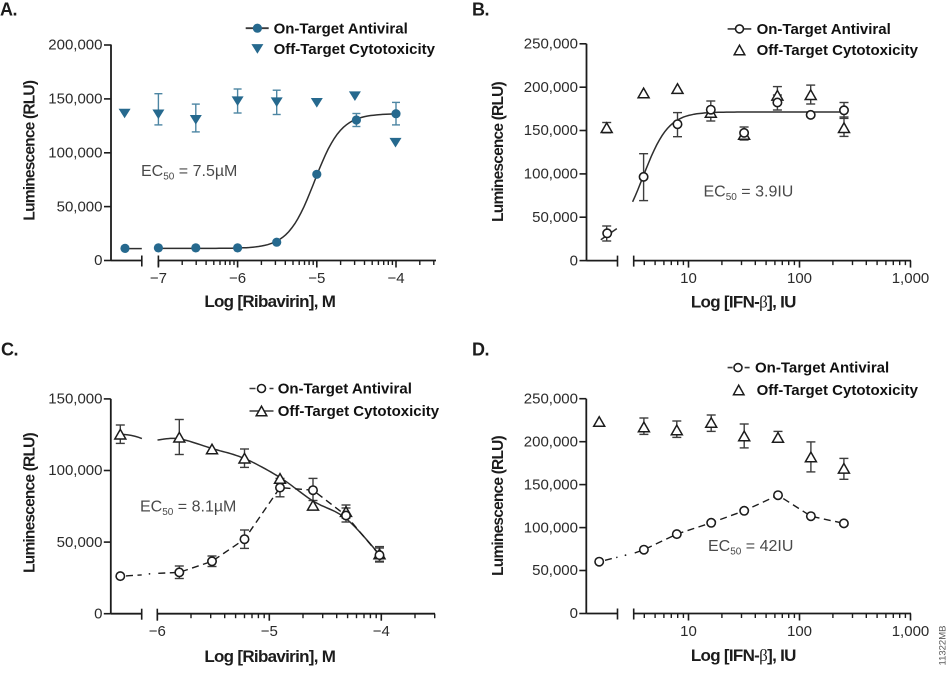 This screenshot has height=673, width=950. What do you see at coordinates (188, 508) in the screenshot?
I see `svg-text: EC50 = 8.1µM` at bounding box center [188, 508].